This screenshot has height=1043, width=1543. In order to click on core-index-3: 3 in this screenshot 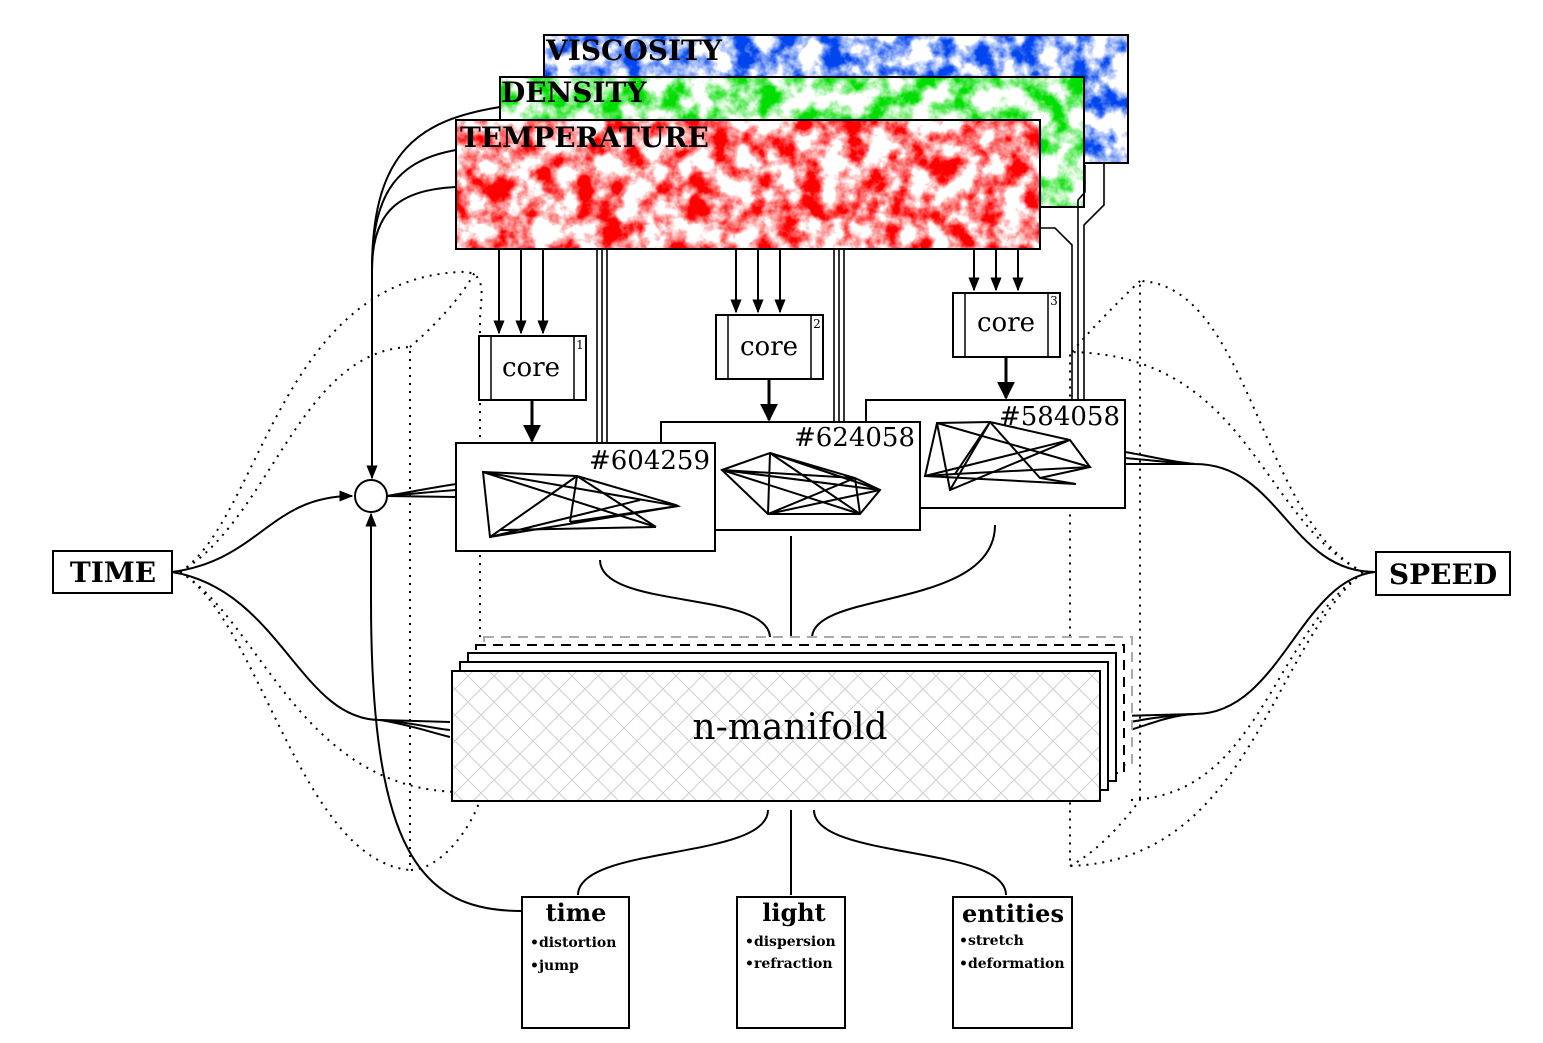, I will do `click(1054, 301)`.